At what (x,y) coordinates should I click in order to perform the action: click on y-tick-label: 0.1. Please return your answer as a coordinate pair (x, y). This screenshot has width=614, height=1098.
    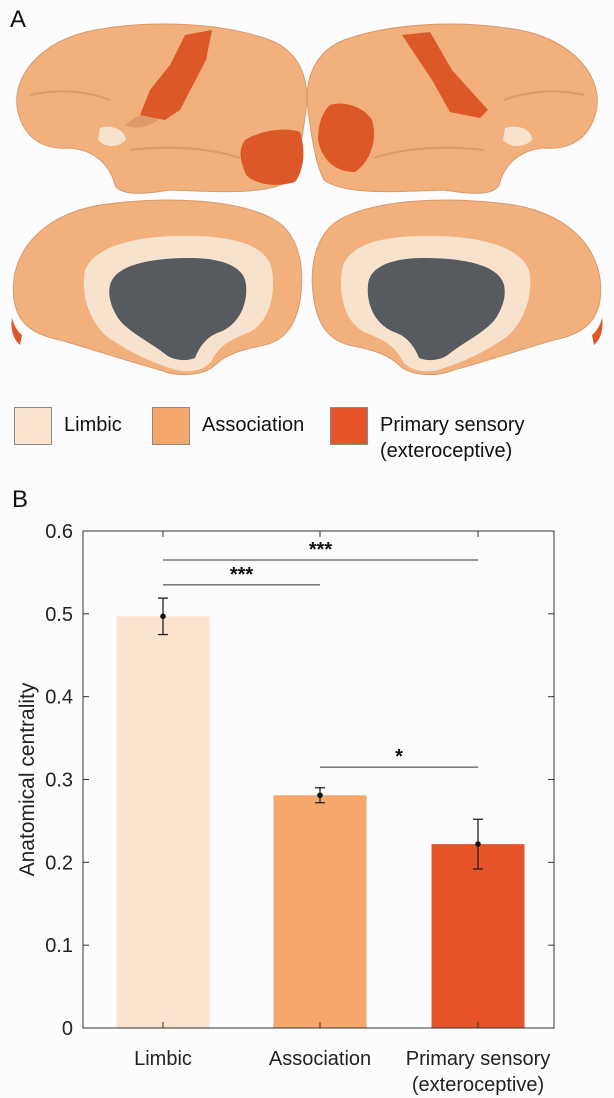
    Looking at the image, I should click on (59, 946).